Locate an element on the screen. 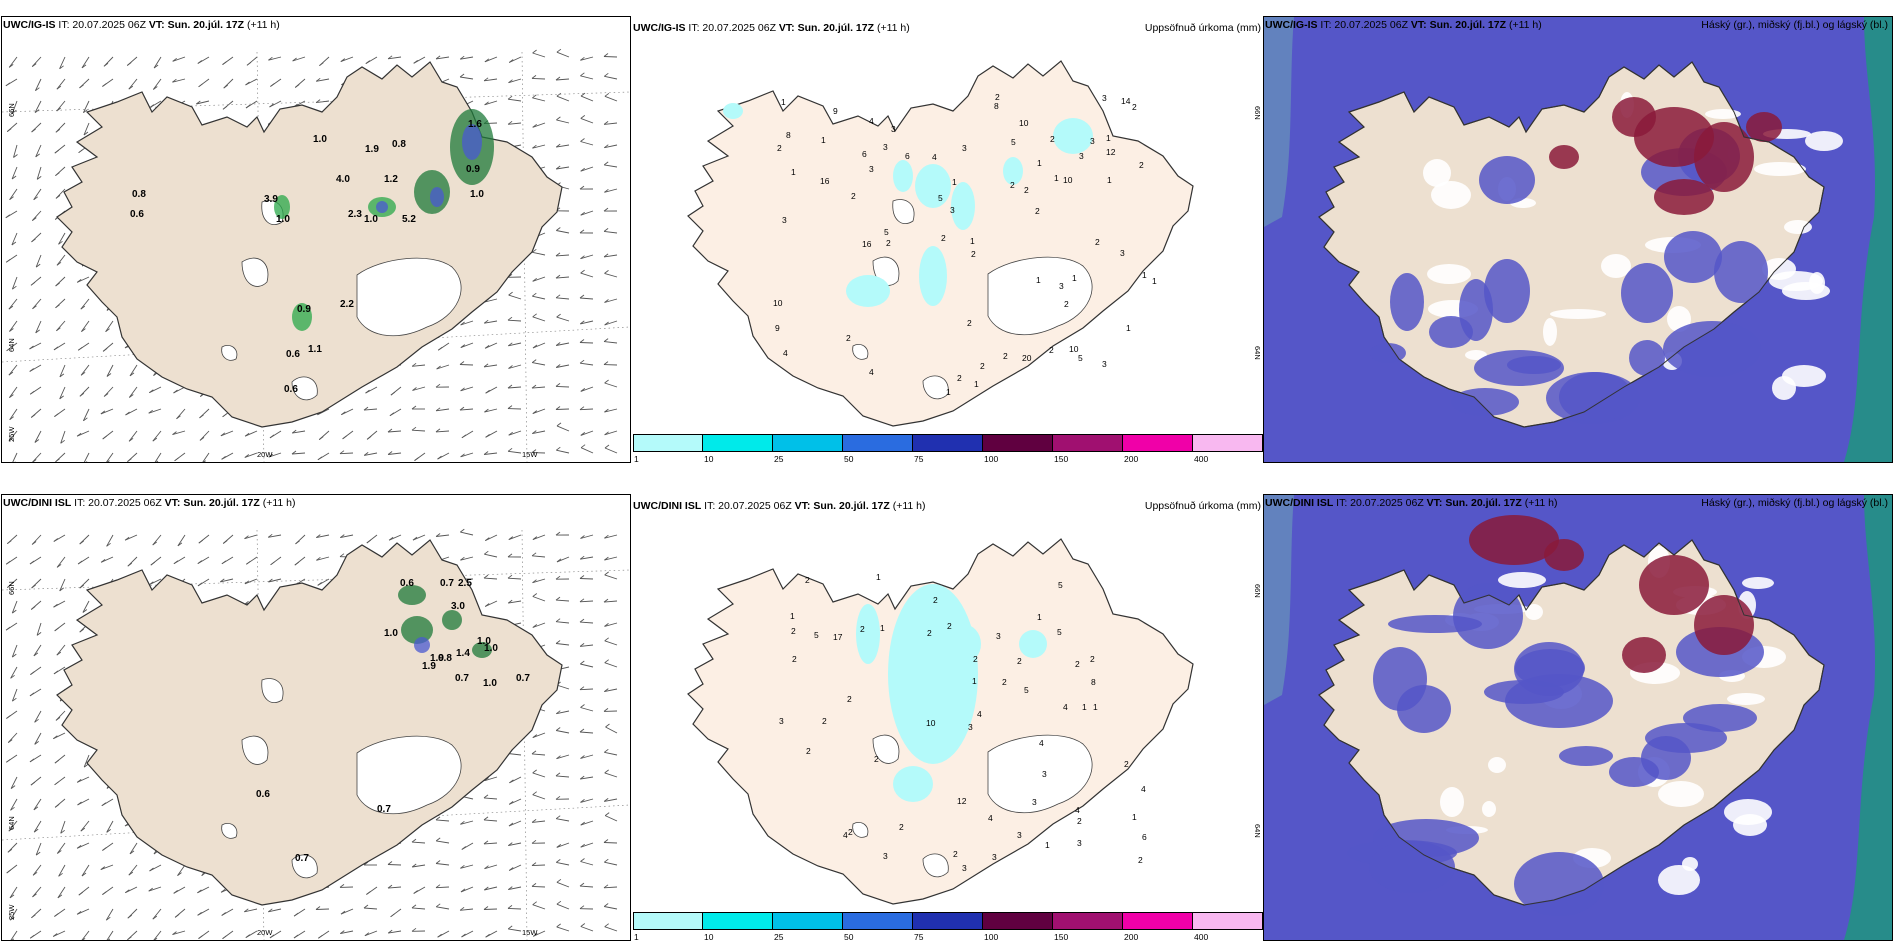 This screenshot has width=1900, height=950. colorbar-tick-label: 75 is located at coordinates (919, 937).